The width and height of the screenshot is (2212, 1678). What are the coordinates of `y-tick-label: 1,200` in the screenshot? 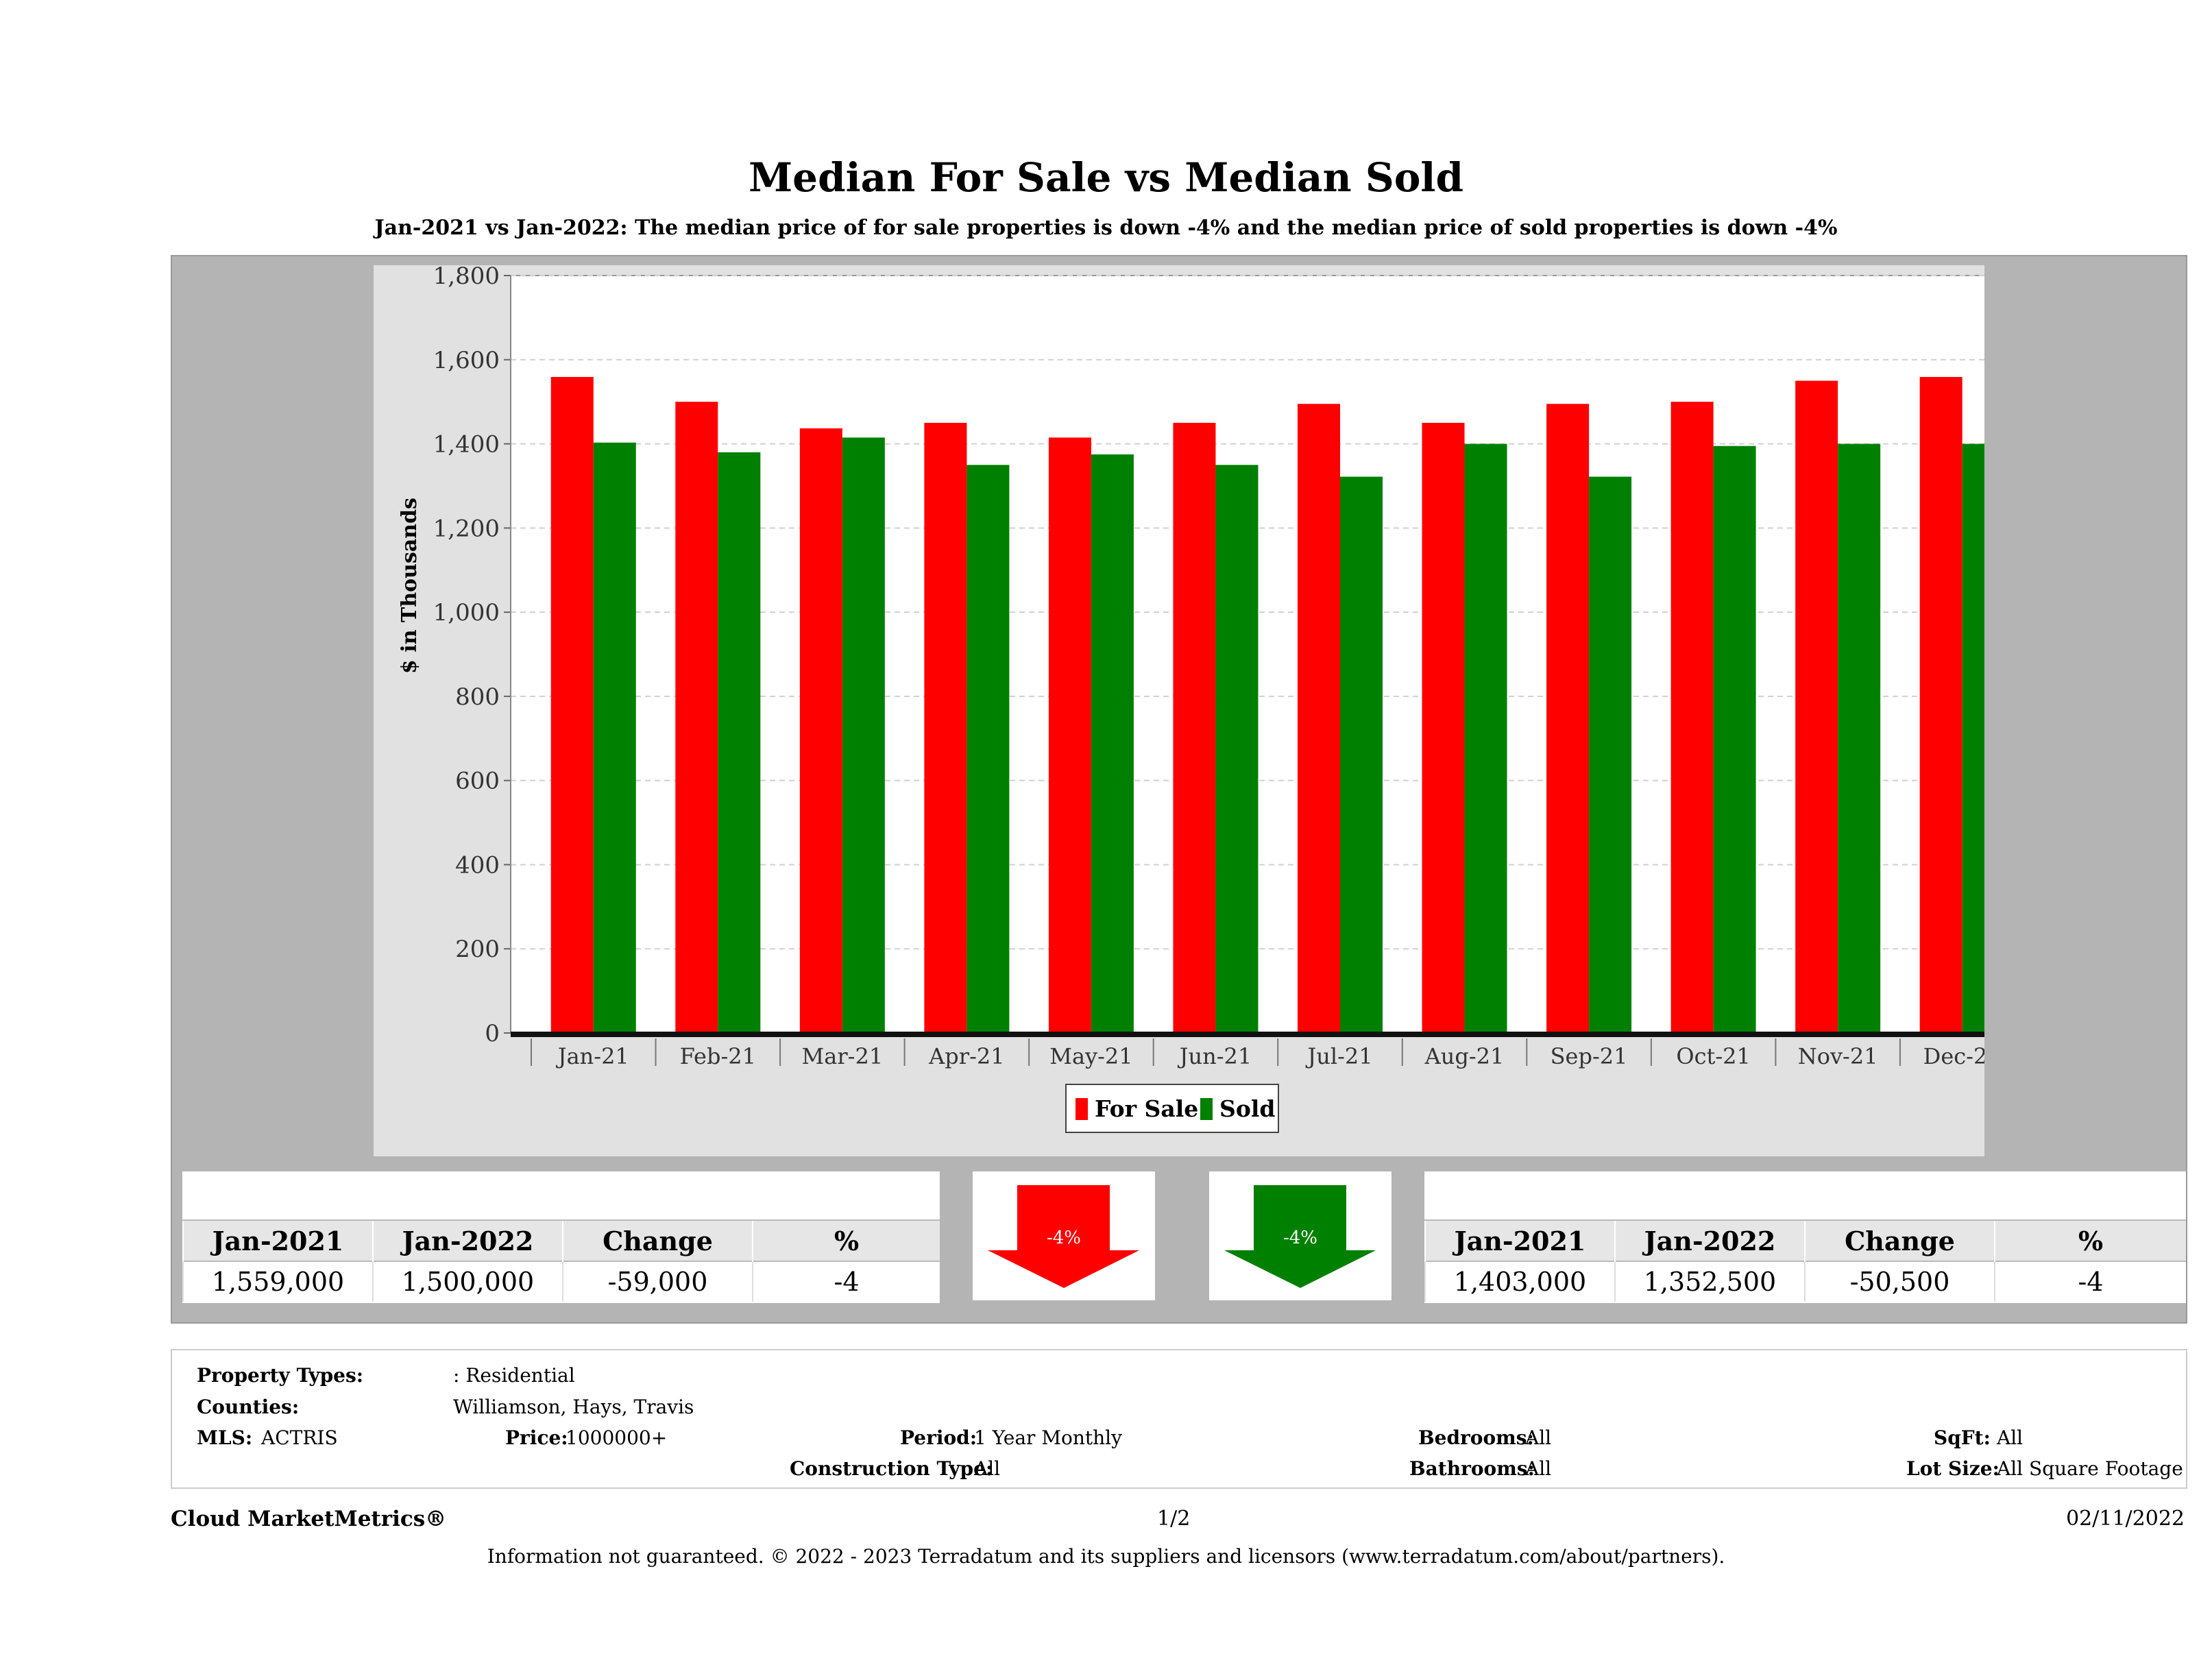 It's located at (467, 528).